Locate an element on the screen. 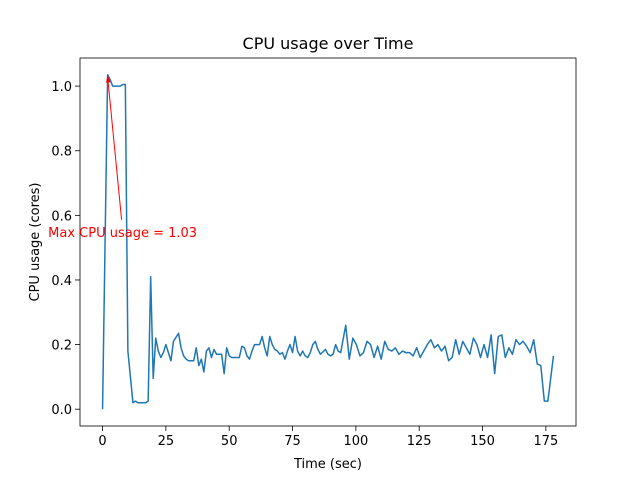 Image resolution: width=640 pixels, height=480 pixels. x-tick-label: 25 is located at coordinates (166, 441).